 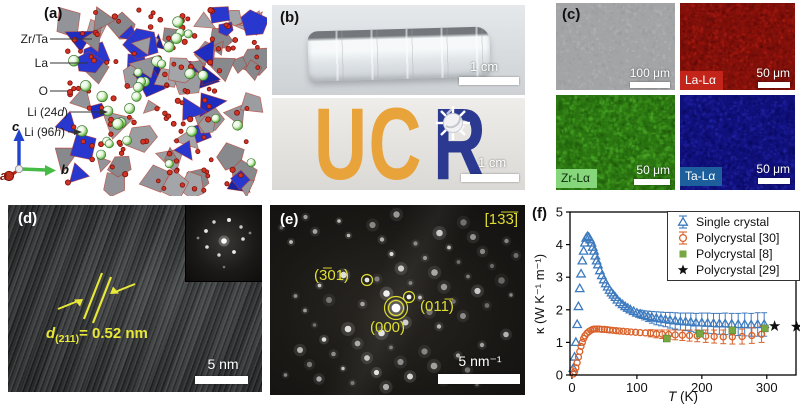 I want to click on scale-bar-e, so click(x=479, y=379).